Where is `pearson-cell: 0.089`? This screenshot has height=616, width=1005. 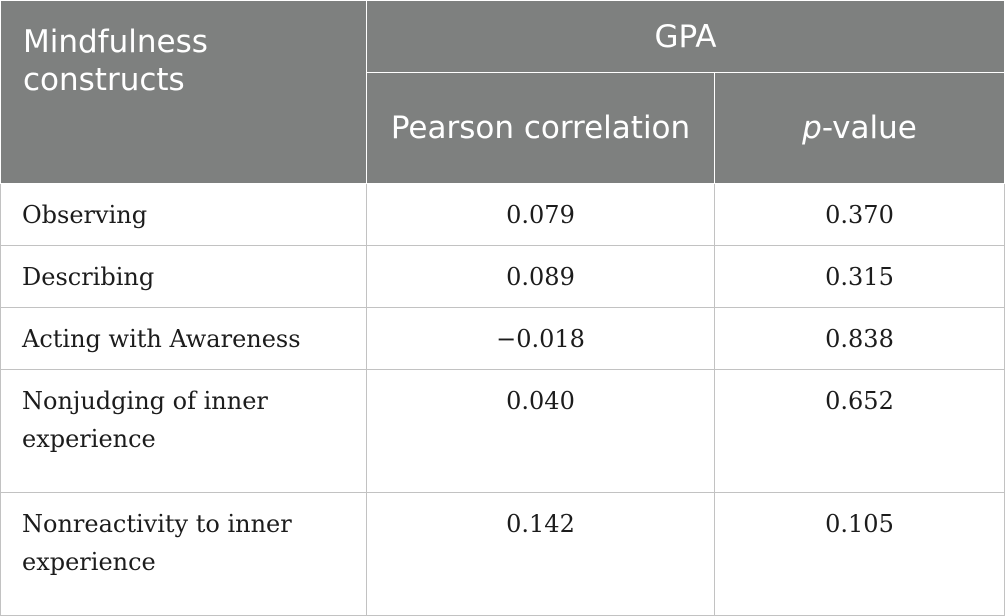 pearson-cell: 0.089 is located at coordinates (540, 276).